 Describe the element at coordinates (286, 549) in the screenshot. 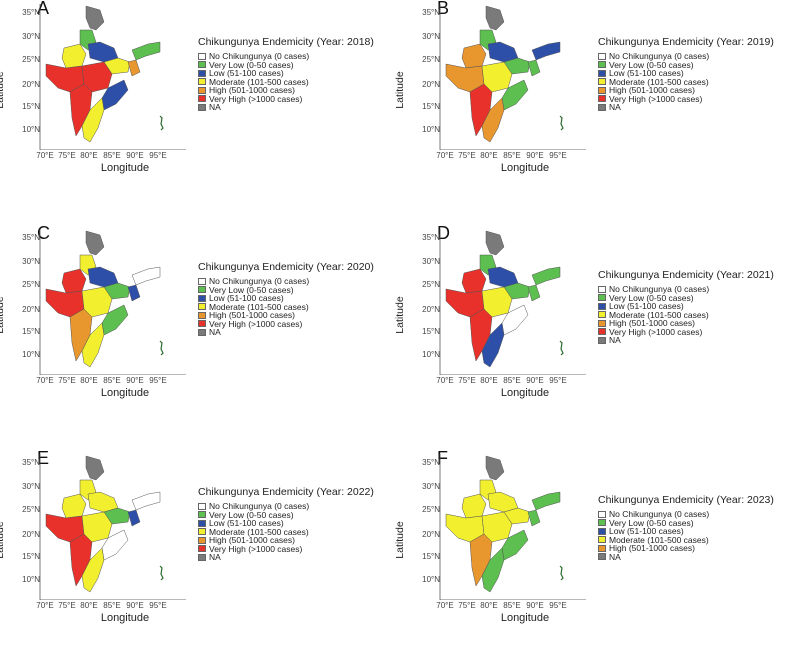

I see `legend-item: Very High (>1000 cases)` at that location.